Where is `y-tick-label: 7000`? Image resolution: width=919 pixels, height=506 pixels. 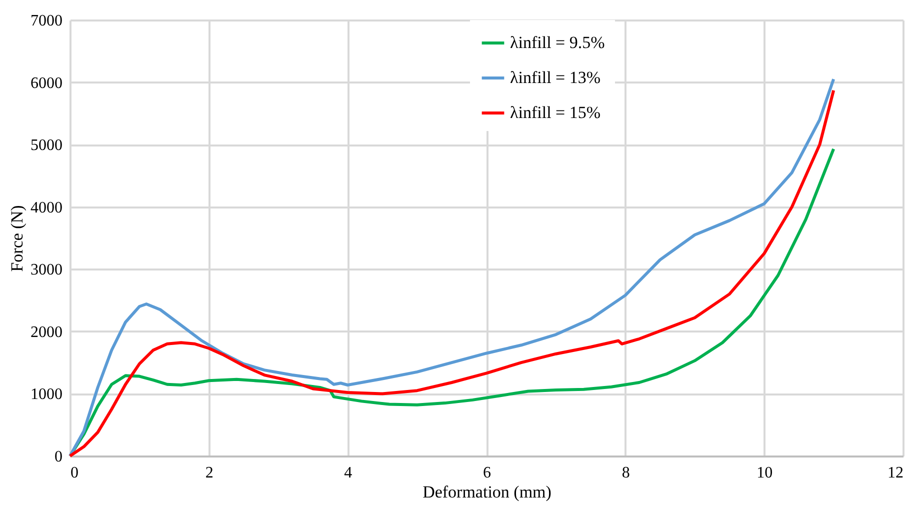 y-tick-label: 7000 is located at coordinates (46, 21).